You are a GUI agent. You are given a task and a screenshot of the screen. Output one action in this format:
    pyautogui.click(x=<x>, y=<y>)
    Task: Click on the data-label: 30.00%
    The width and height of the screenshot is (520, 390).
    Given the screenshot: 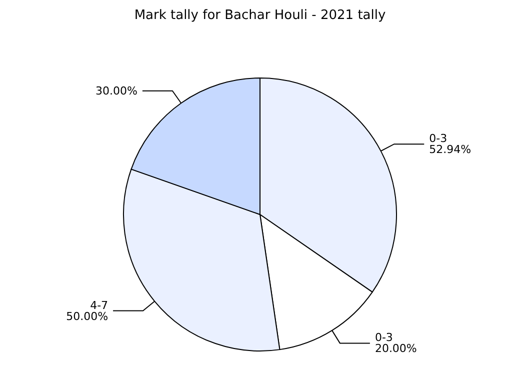 What is the action you would take?
    pyautogui.click(x=116, y=91)
    